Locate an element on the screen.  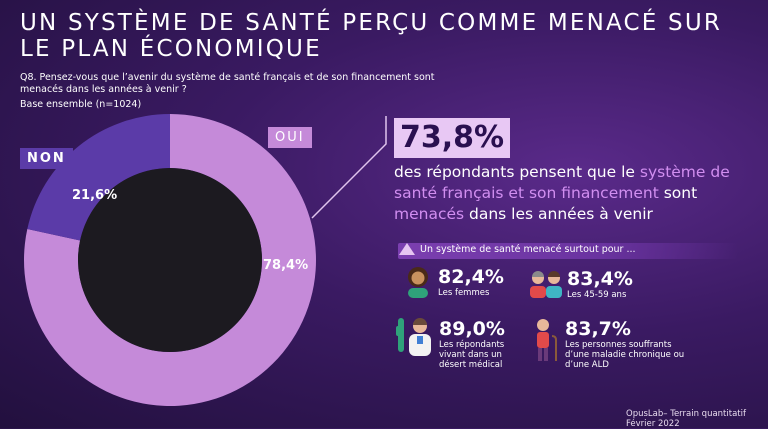
stat-women: 82,4% Les femmes is located at coordinates (471, 282).